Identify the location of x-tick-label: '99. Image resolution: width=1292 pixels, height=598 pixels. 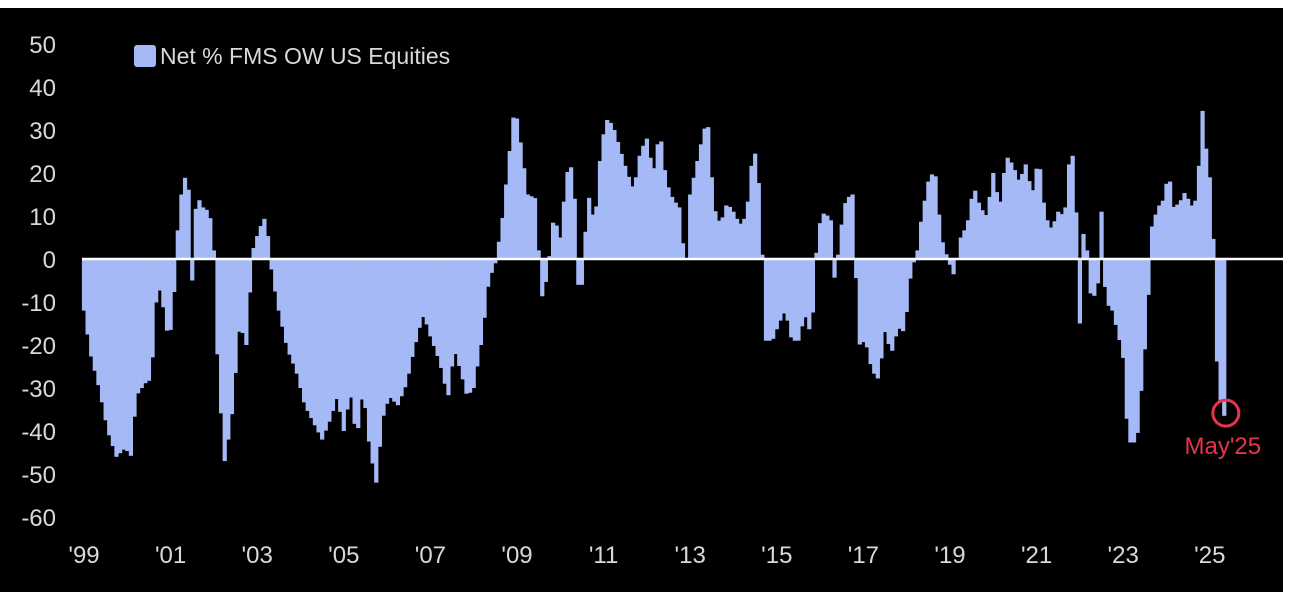
(83, 555).